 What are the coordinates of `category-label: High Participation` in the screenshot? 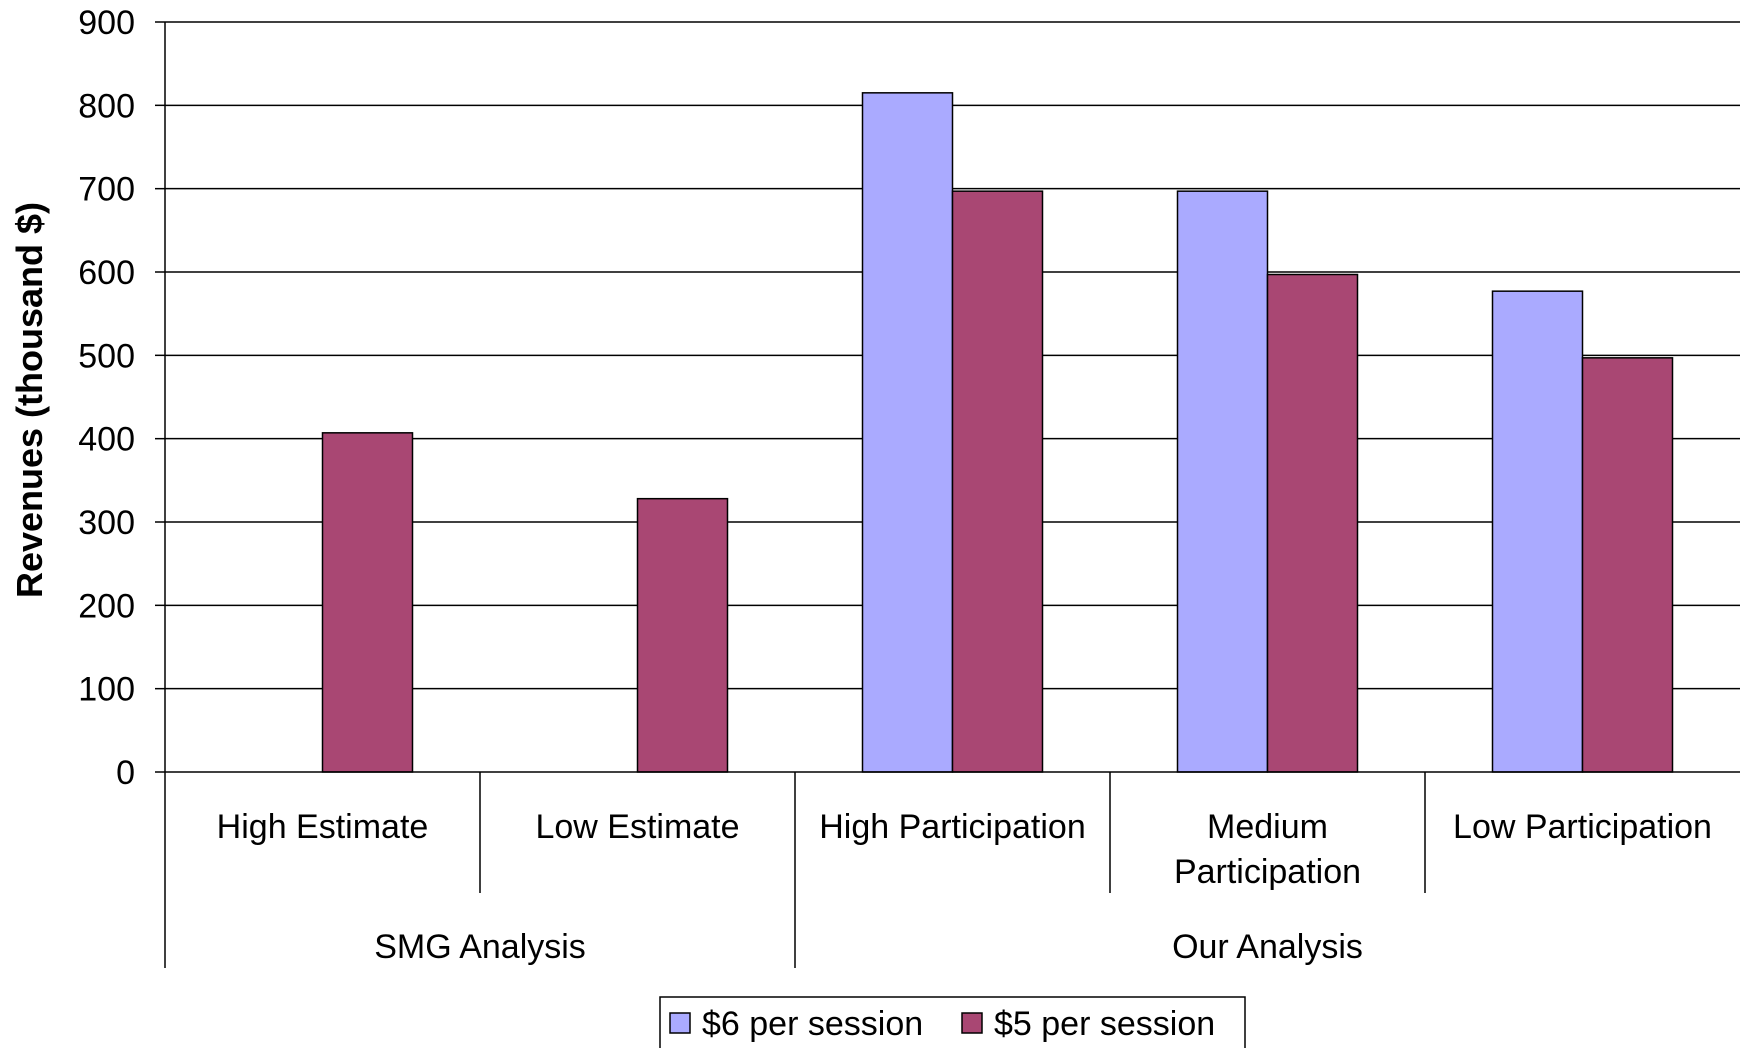 It's located at (952, 827).